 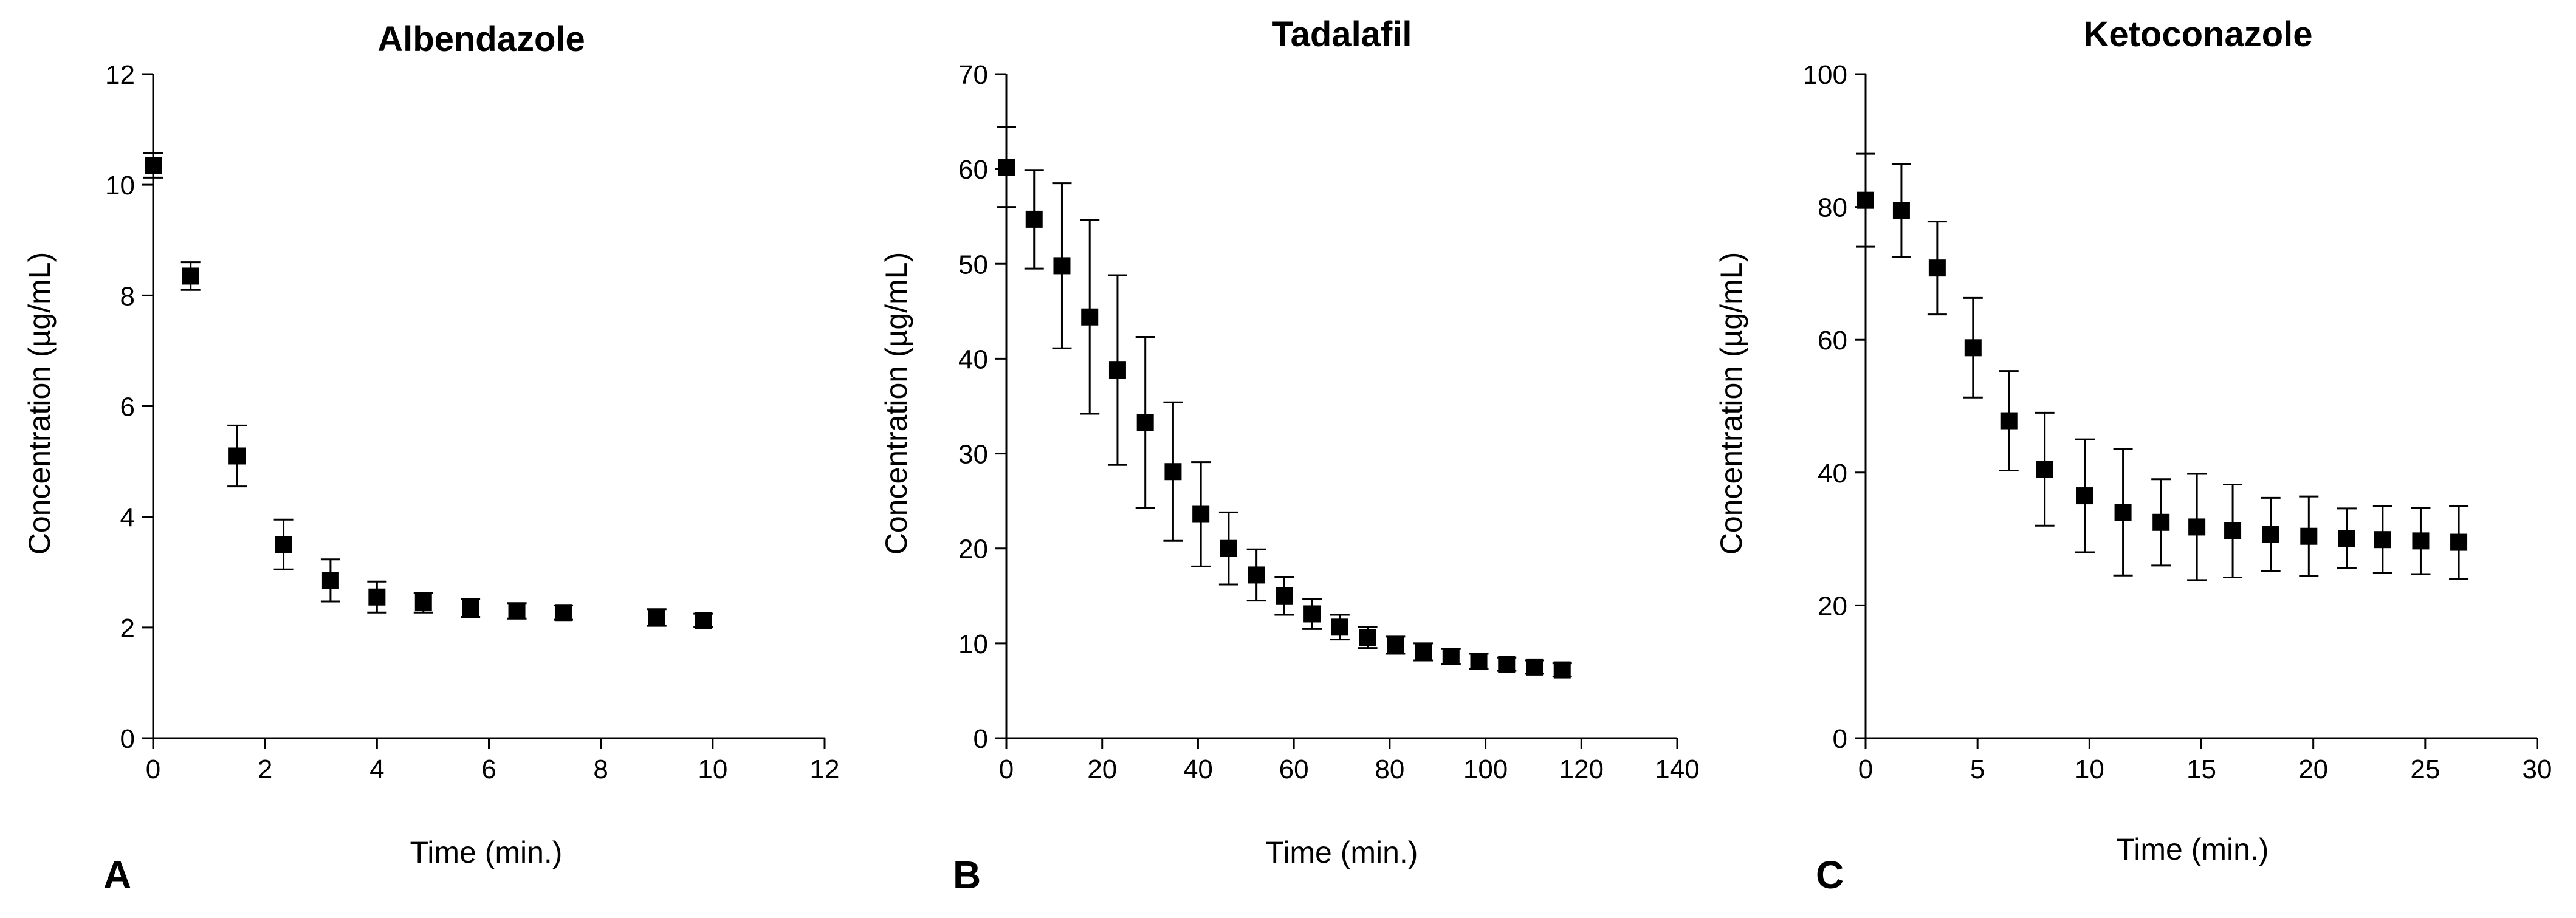 What do you see at coordinates (1485, 770) in the screenshot?
I see `x-tick-label: 100` at bounding box center [1485, 770].